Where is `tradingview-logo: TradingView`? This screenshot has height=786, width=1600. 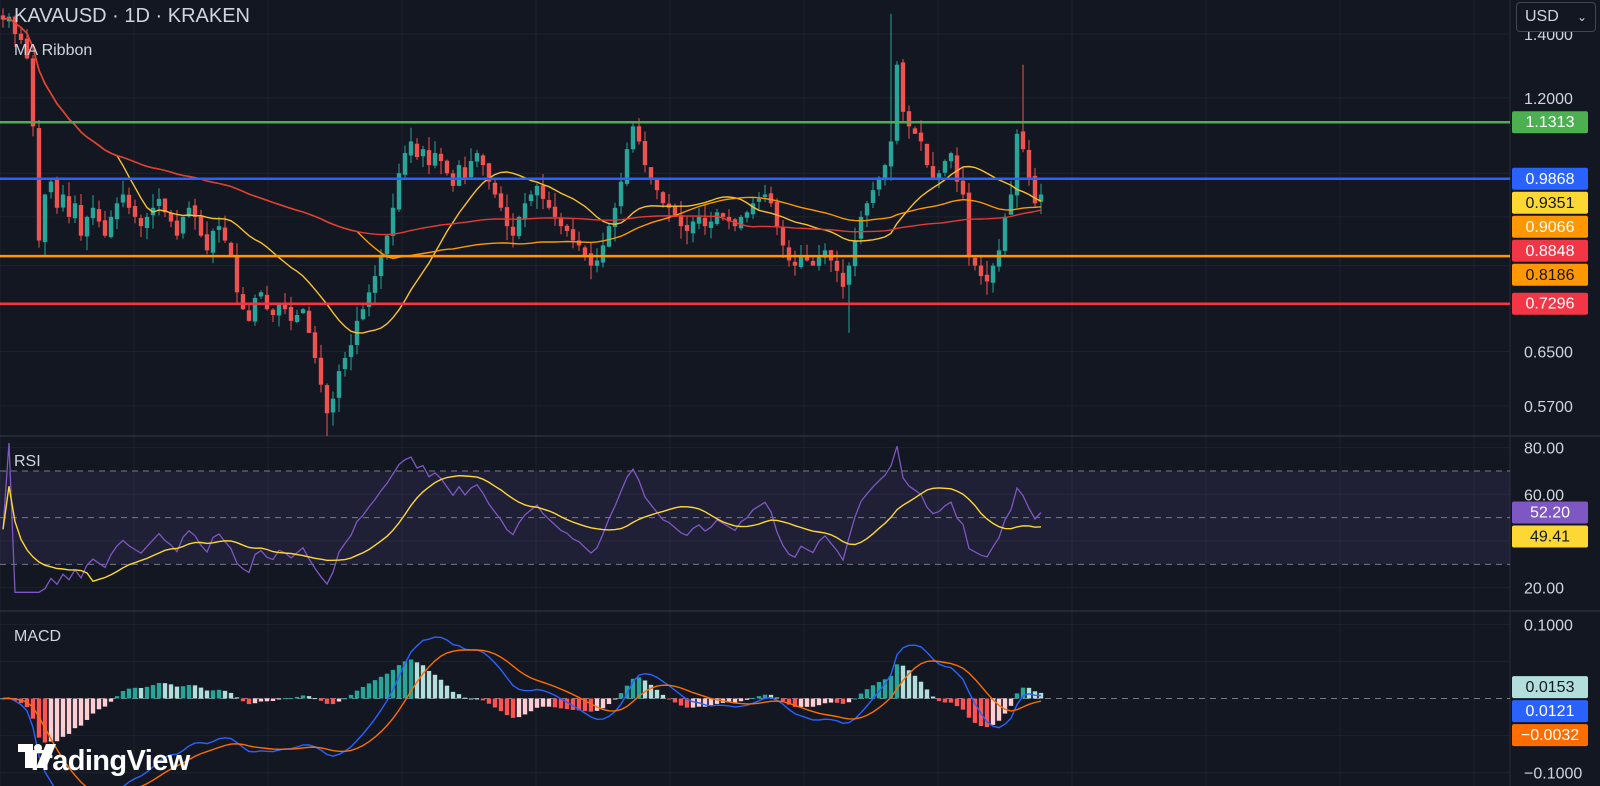
tradingview-logo: TradingView is located at coordinates (104, 761).